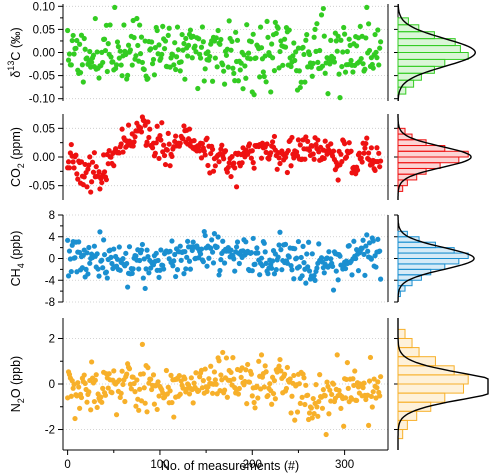 Image resolution: width=500 pixels, height=476 pixels. What do you see at coordinates (252, 465) in the screenshot?
I see `x-tick-label: 200` at bounding box center [252, 465].